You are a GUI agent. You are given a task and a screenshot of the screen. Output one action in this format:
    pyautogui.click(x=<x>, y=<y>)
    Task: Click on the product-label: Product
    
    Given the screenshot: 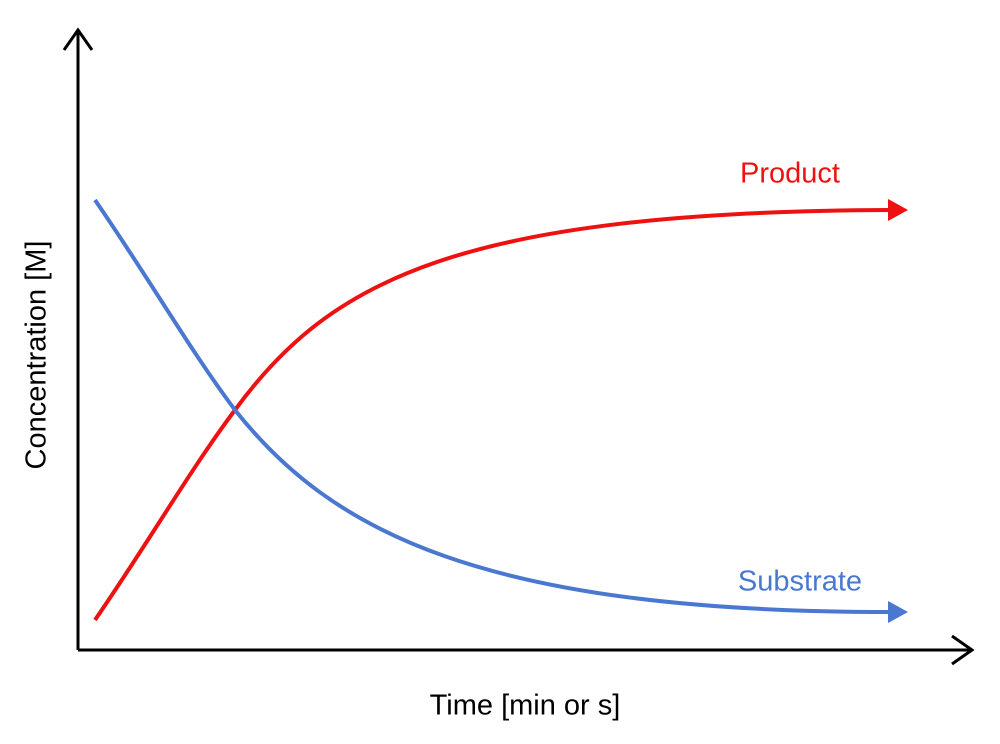 What is the action you would take?
    pyautogui.click(x=790, y=174)
    